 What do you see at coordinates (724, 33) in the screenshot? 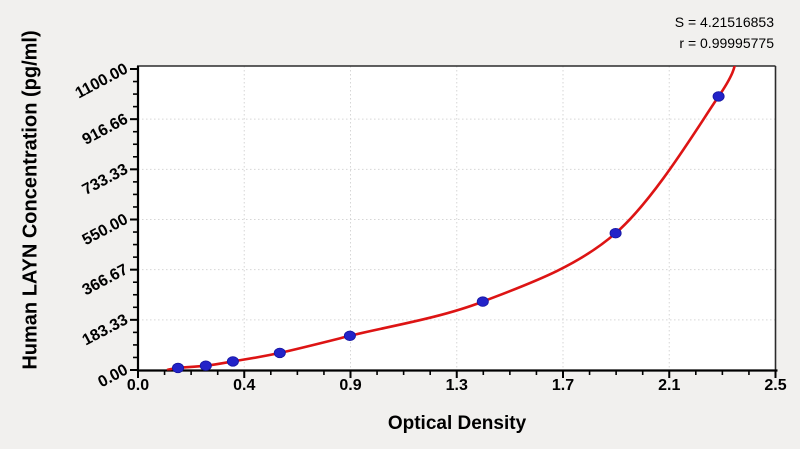
I see `fit-statistics: S = 4.21516853 r = 0.99995775` at bounding box center [724, 33].